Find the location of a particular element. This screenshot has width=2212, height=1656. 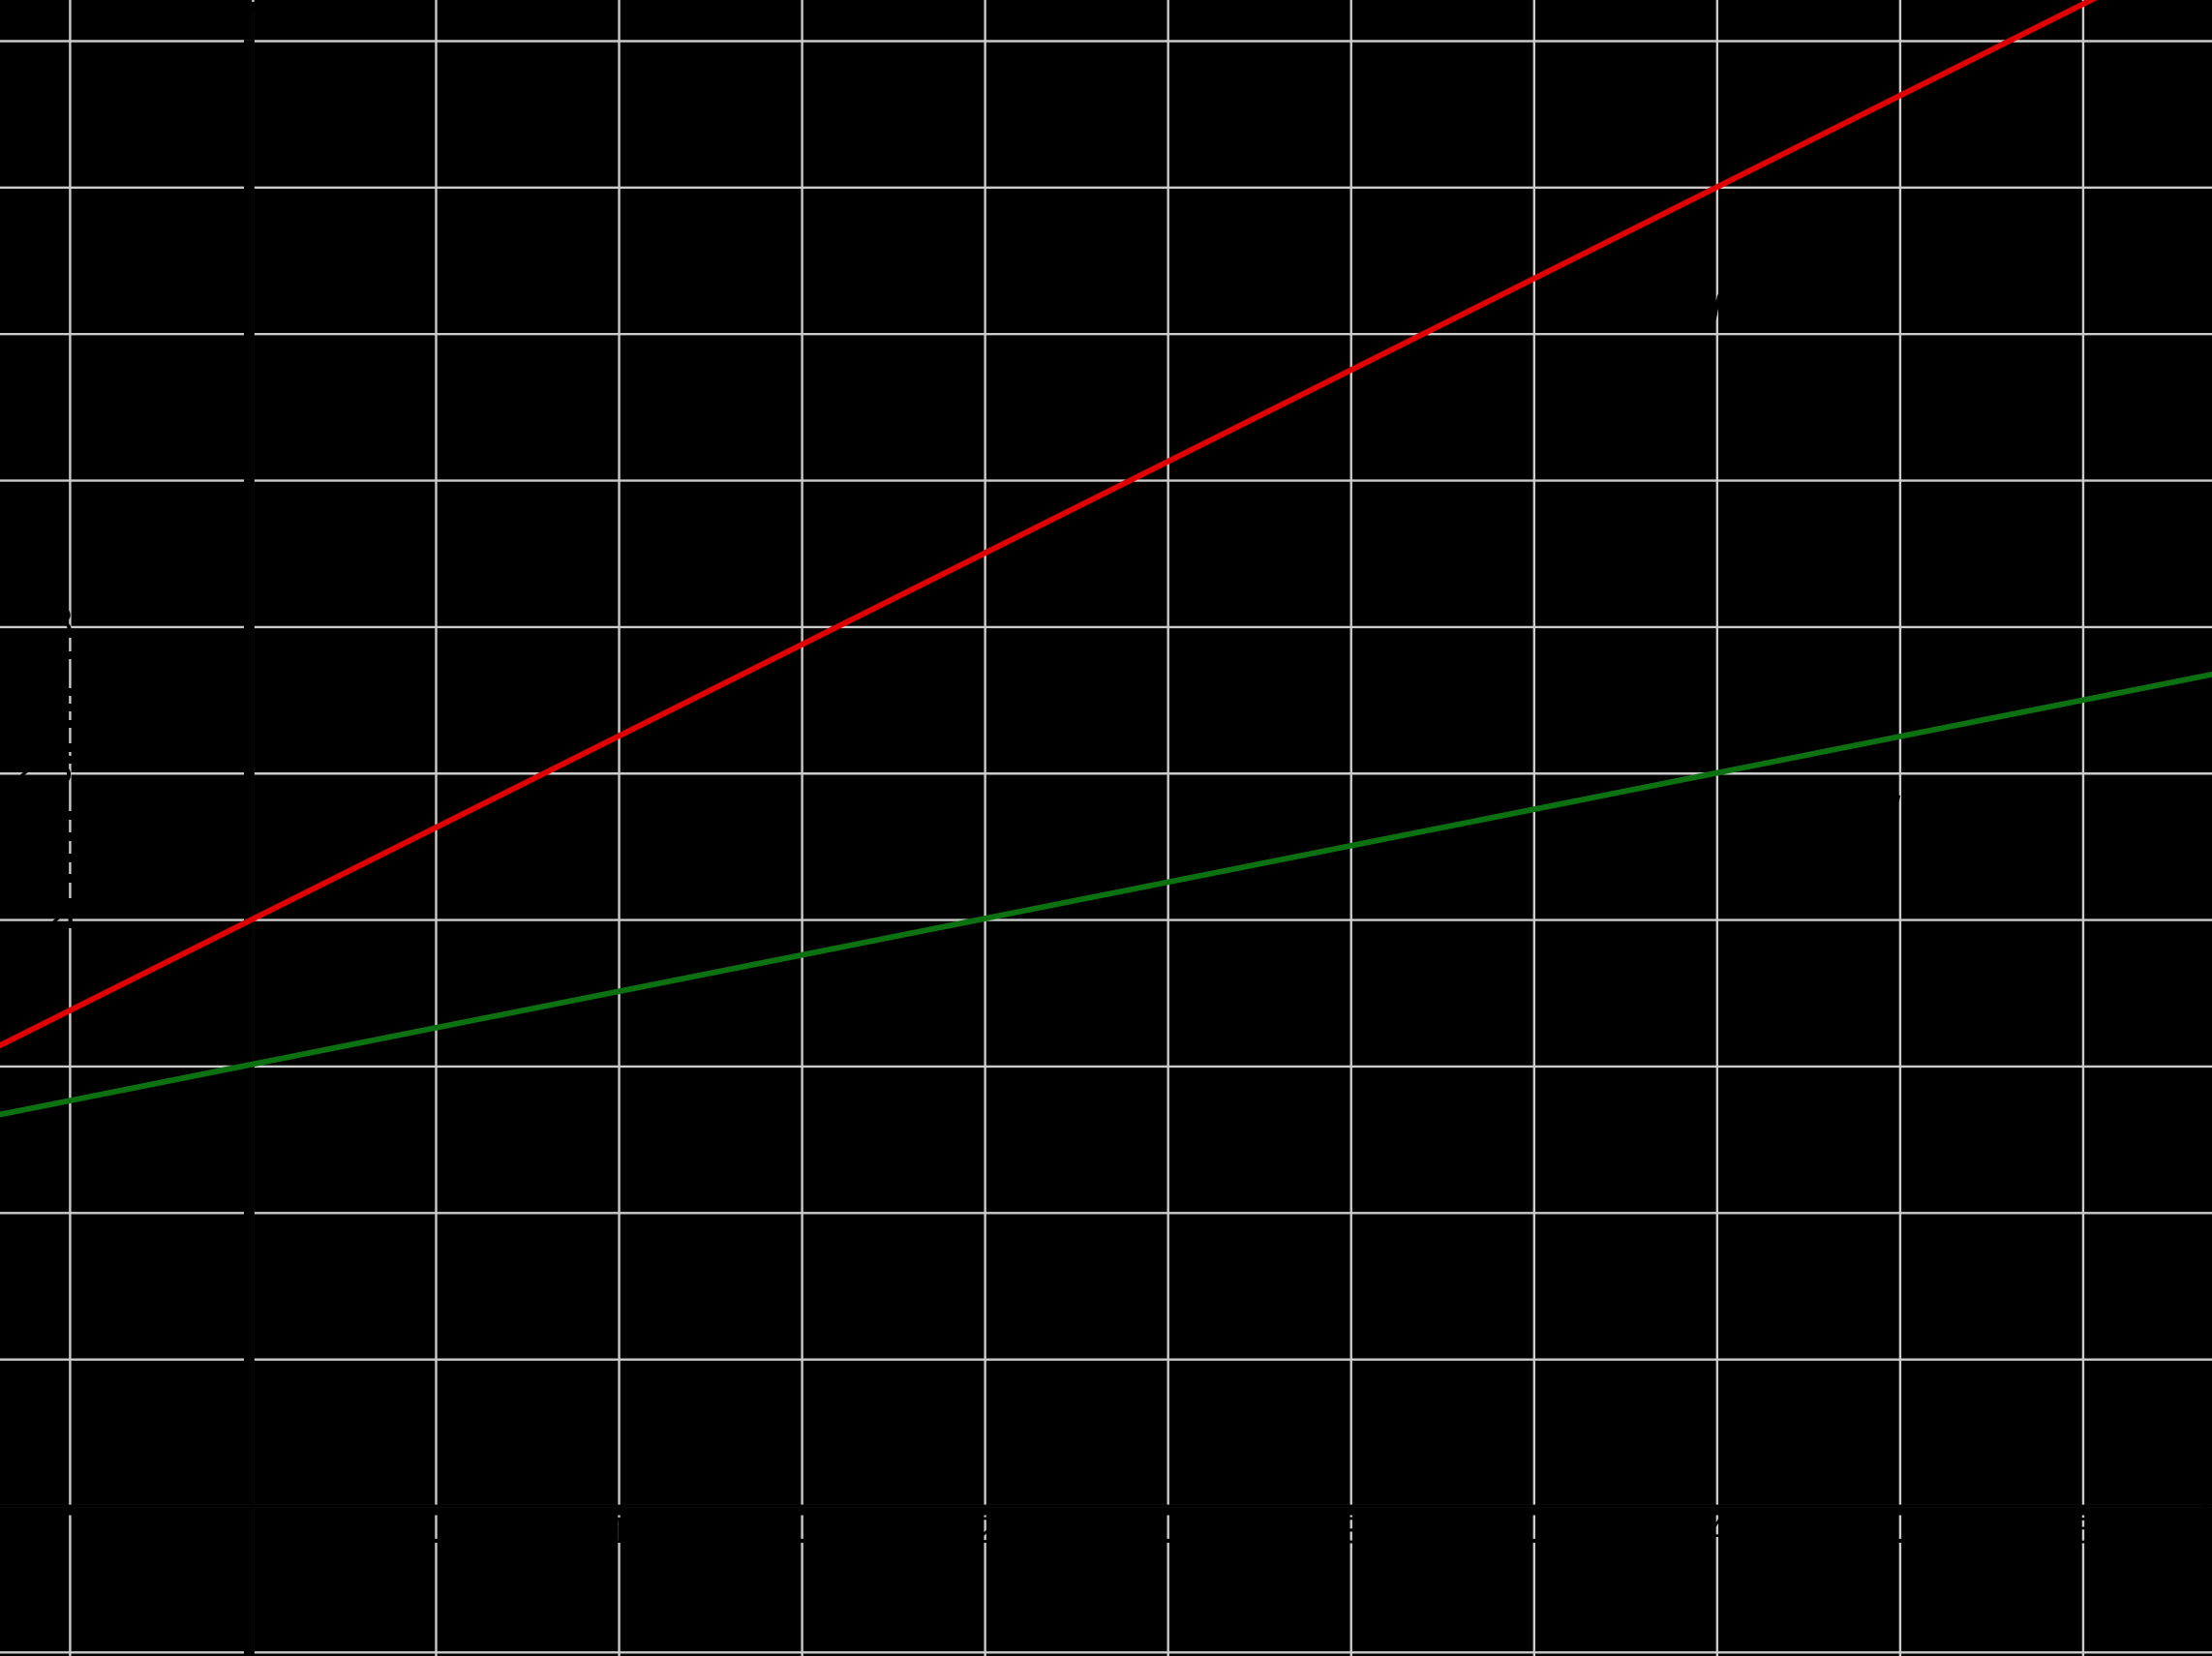

svg-text: 0.5 is located at coordinates (436, 1531).